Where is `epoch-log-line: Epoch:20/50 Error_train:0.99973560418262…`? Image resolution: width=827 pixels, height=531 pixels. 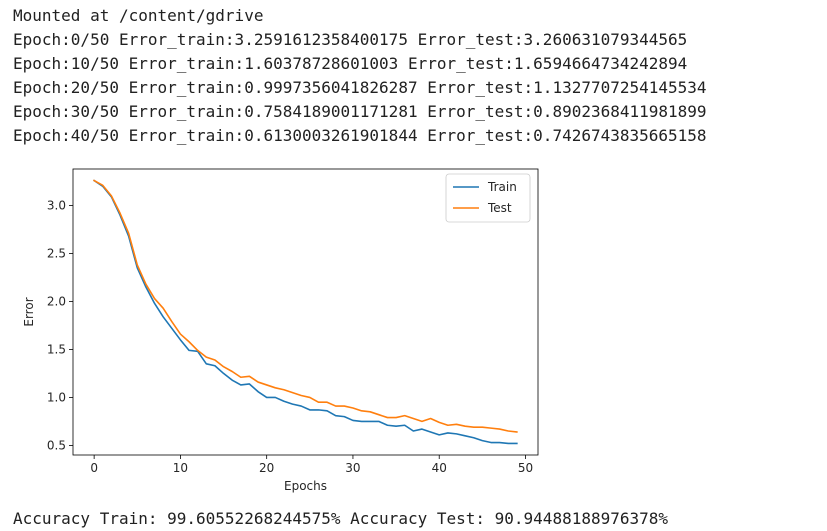
epoch-log-line: Epoch:20/50 Error_train:0.99973560418262… is located at coordinates (360, 87).